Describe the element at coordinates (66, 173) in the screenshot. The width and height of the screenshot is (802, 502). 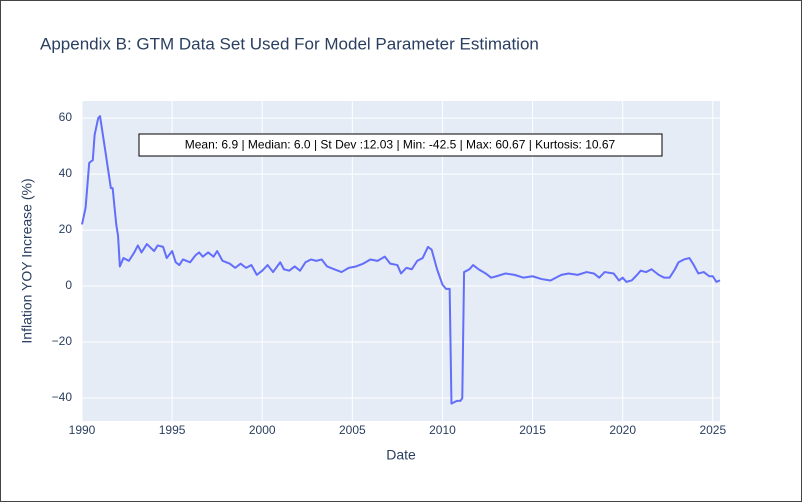
I see `y-tick-label: 40` at that location.